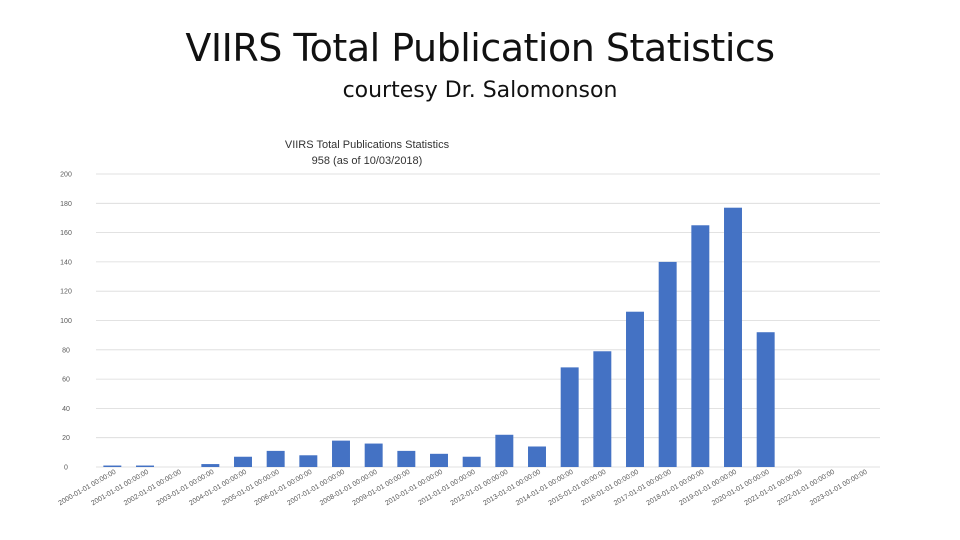  What do you see at coordinates (251, 488) in the screenshot?
I see `x-tick-label: 2005-01-01 00:00:00` at bounding box center [251, 488].